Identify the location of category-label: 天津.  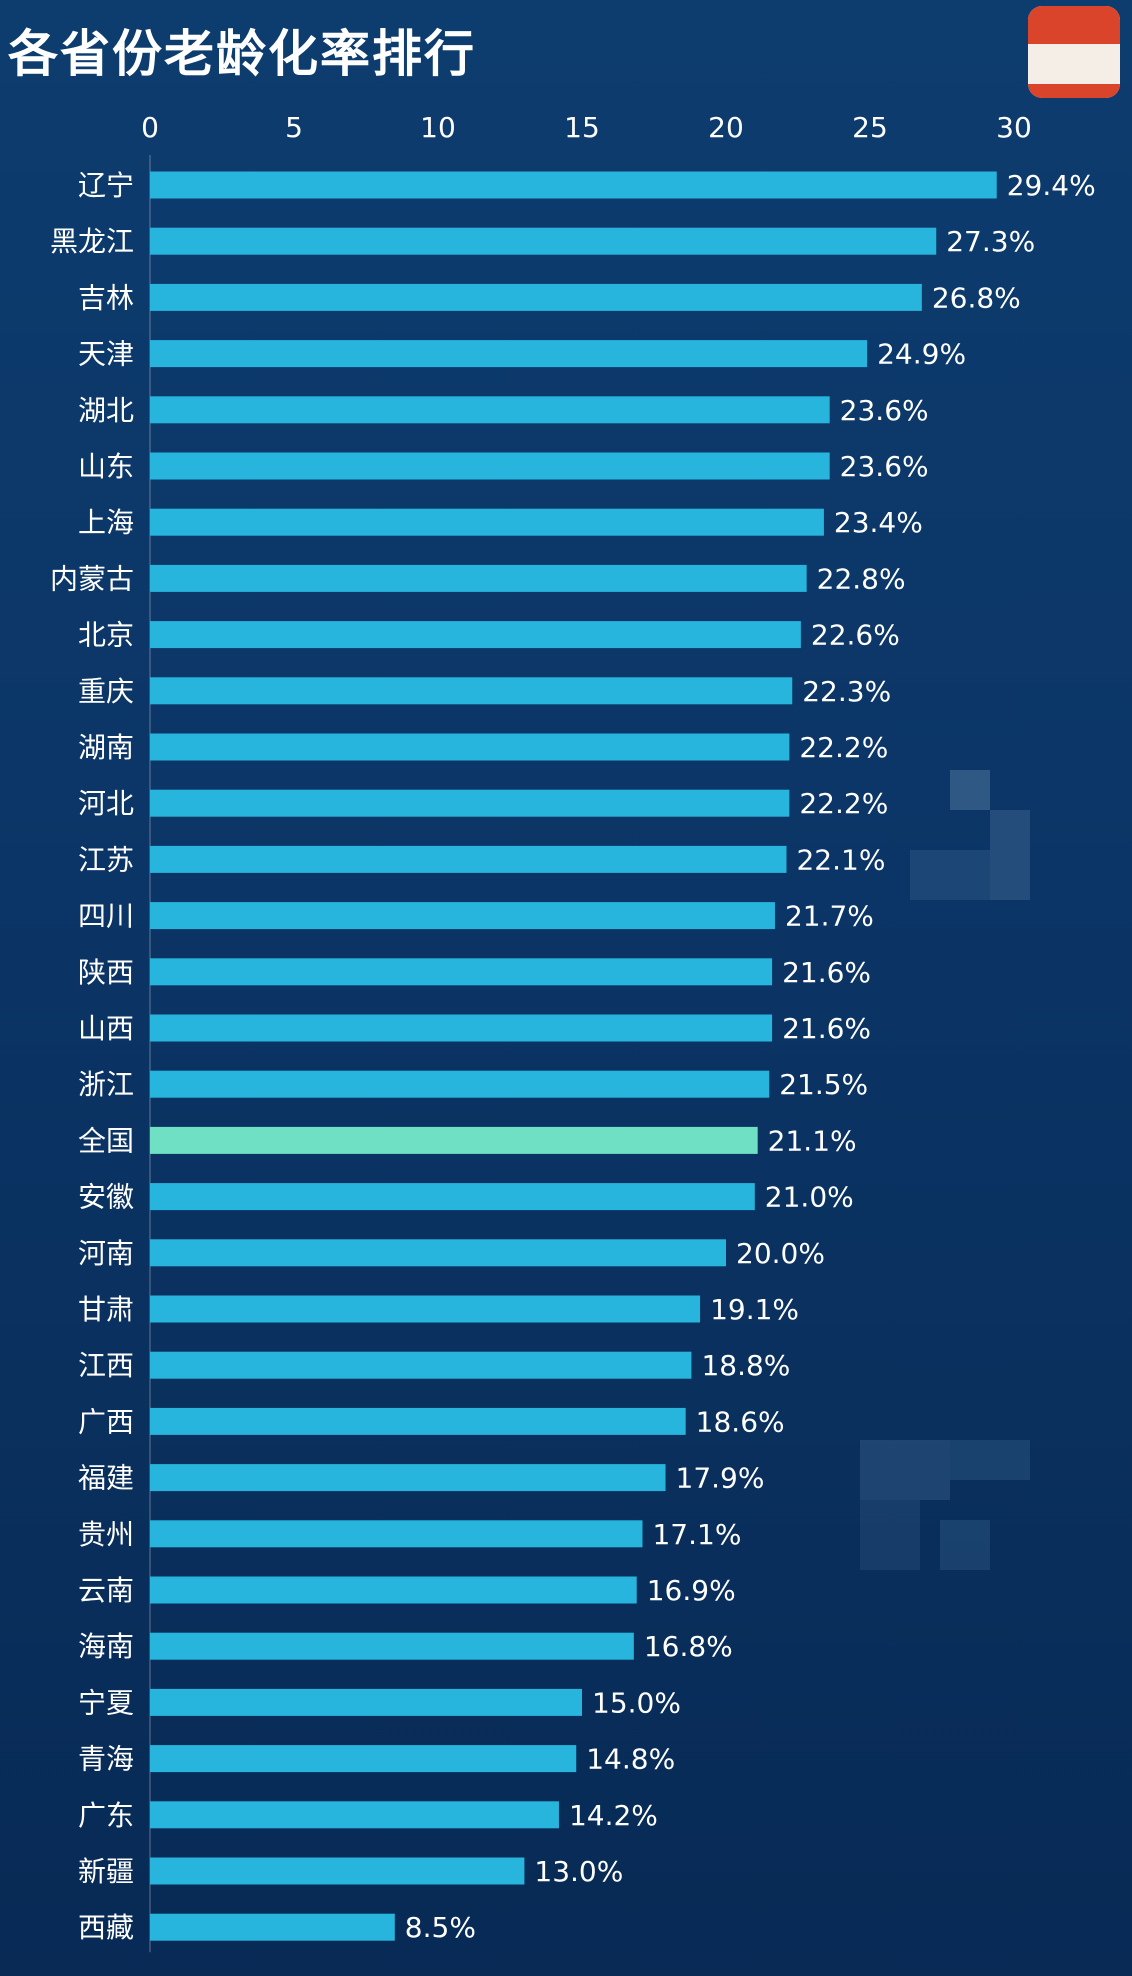
(106, 354).